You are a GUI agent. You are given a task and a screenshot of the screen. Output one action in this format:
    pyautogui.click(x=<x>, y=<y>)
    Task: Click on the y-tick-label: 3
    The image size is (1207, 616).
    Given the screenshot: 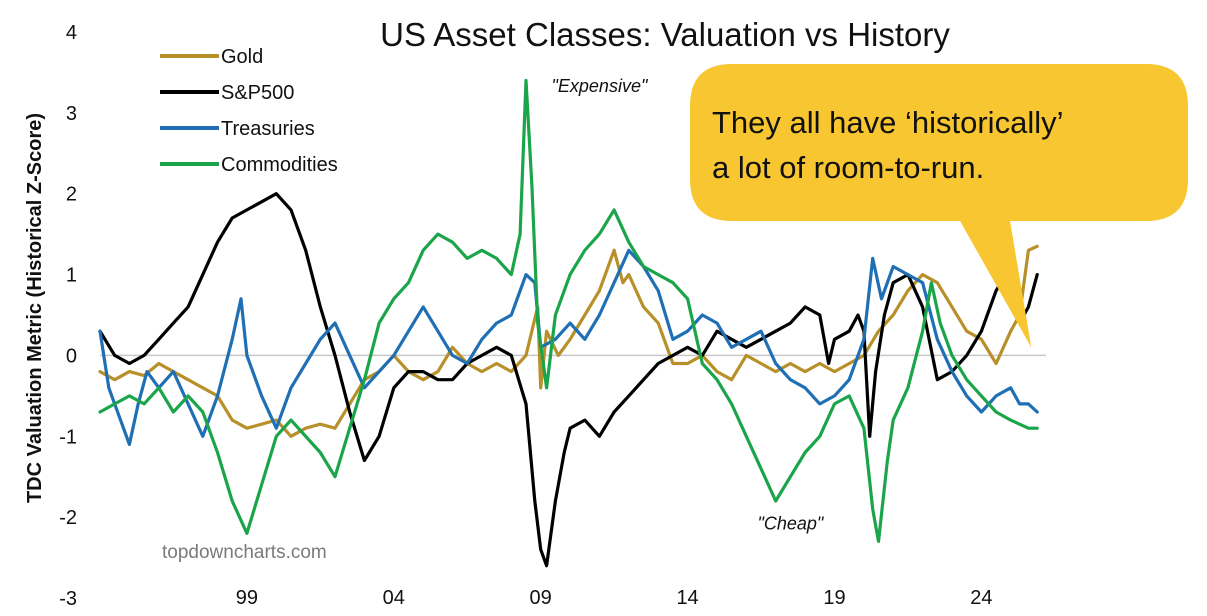 What is the action you would take?
    pyautogui.click(x=71, y=114)
    